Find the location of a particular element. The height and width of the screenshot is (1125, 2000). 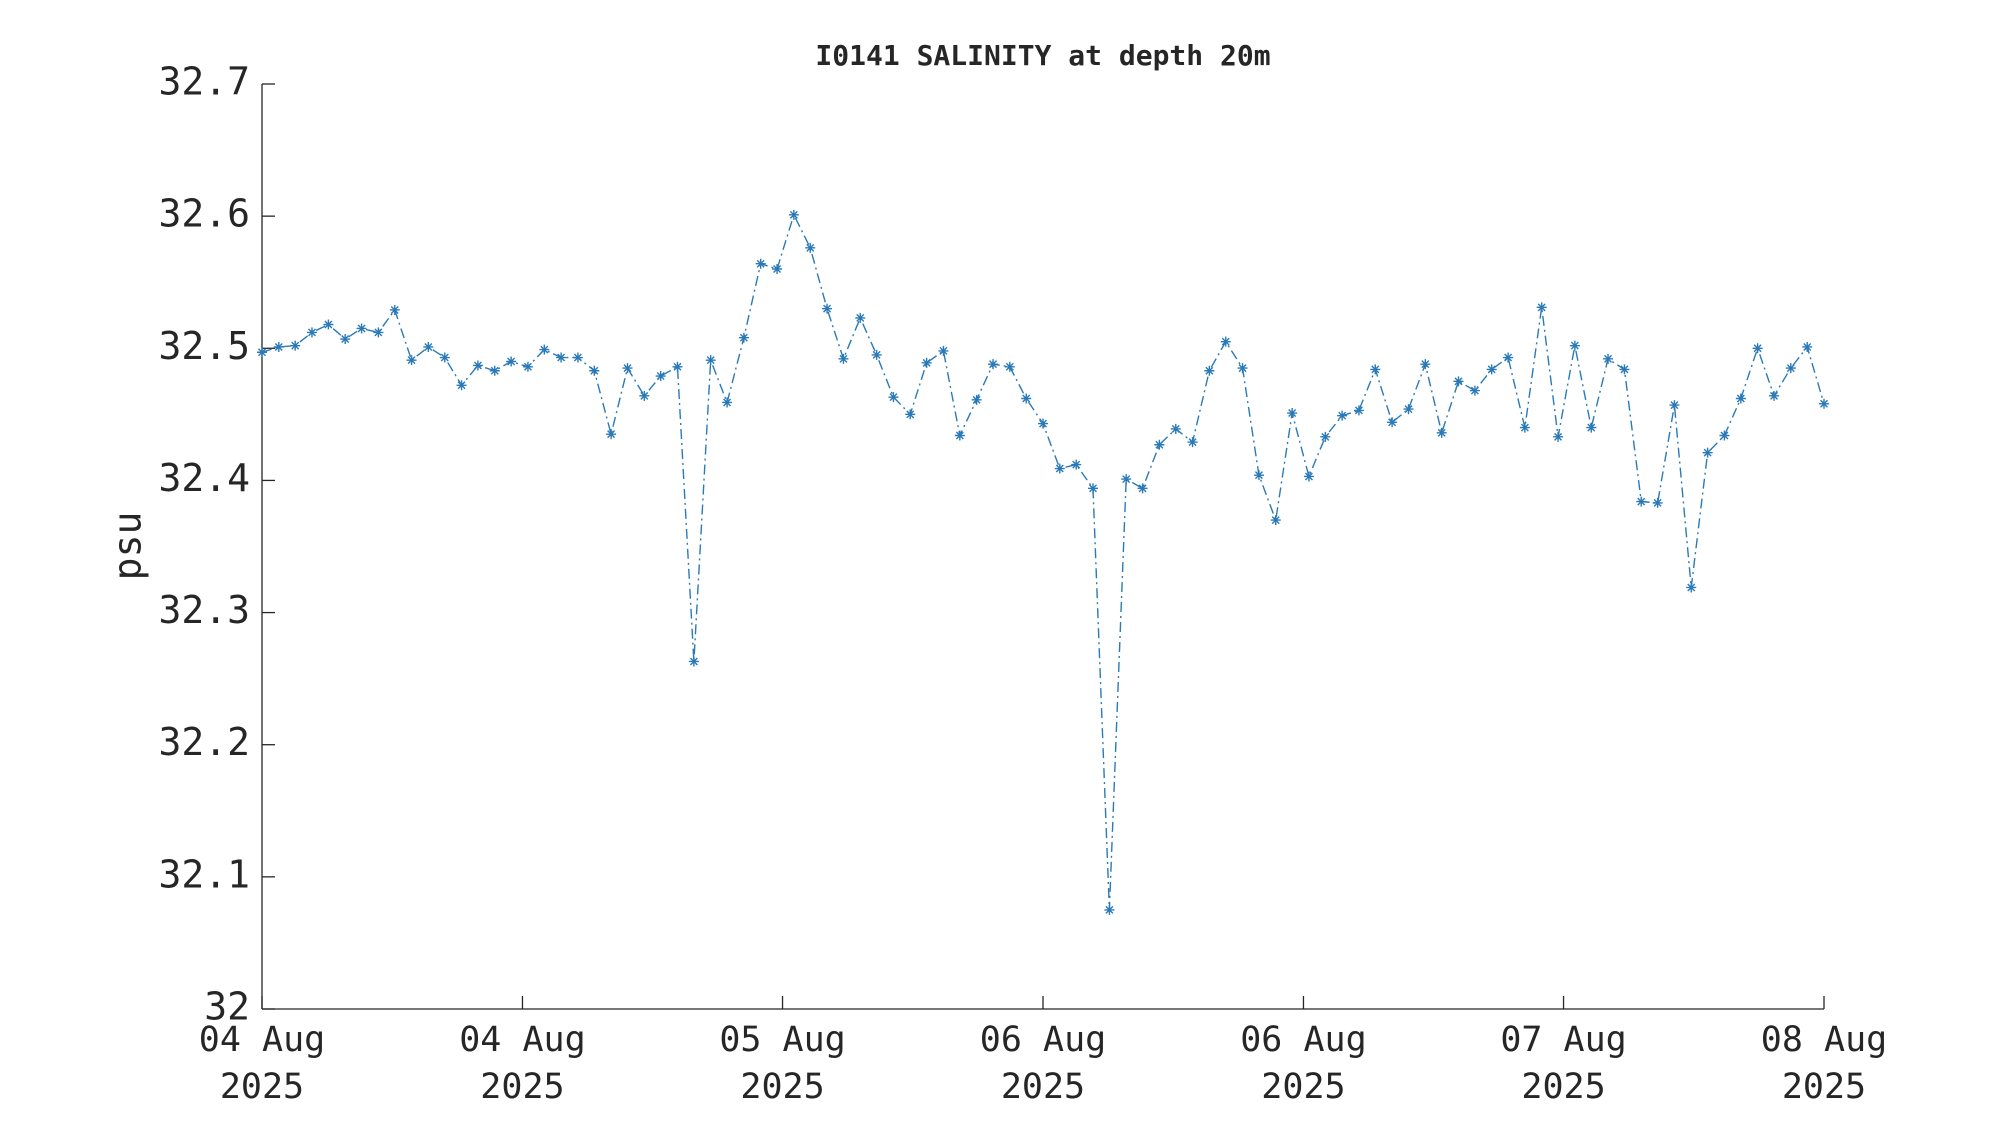

x-tick-label: 05 Aug 2025 is located at coordinates (782, 1063).